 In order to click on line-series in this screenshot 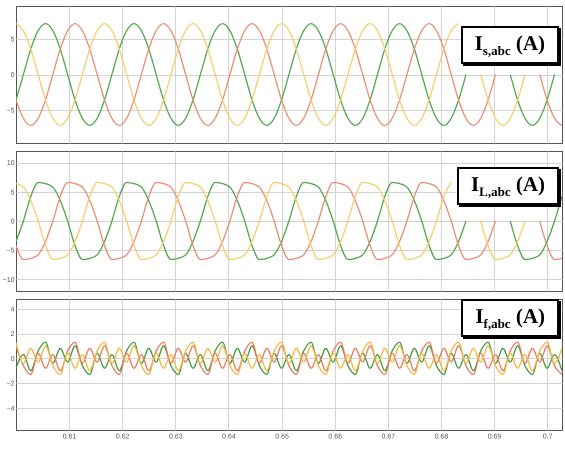, I will do `click(289, 359)`.